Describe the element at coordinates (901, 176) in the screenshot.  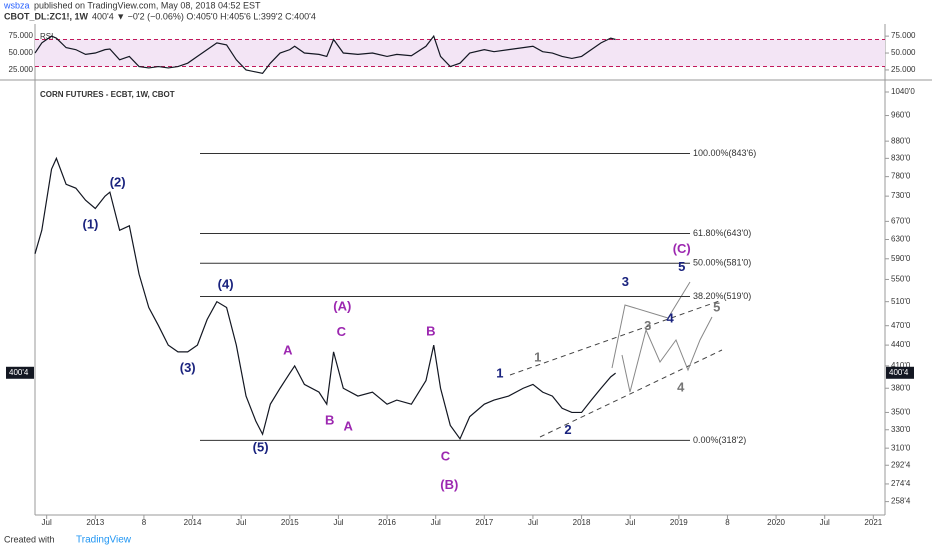
I see `y-tick-label: 780'0` at that location.